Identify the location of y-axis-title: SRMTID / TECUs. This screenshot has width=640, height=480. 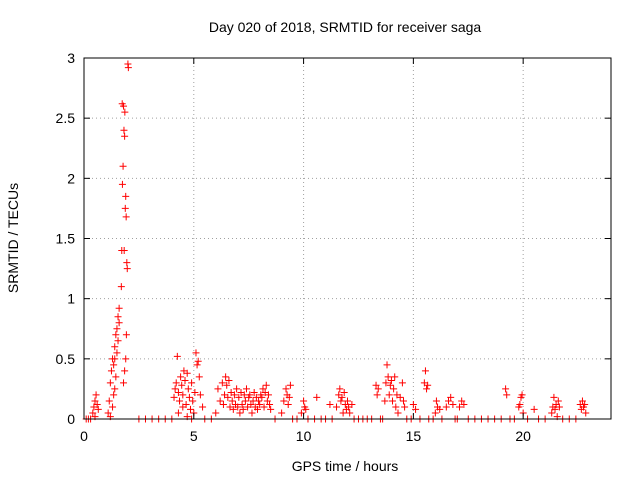
(13, 238).